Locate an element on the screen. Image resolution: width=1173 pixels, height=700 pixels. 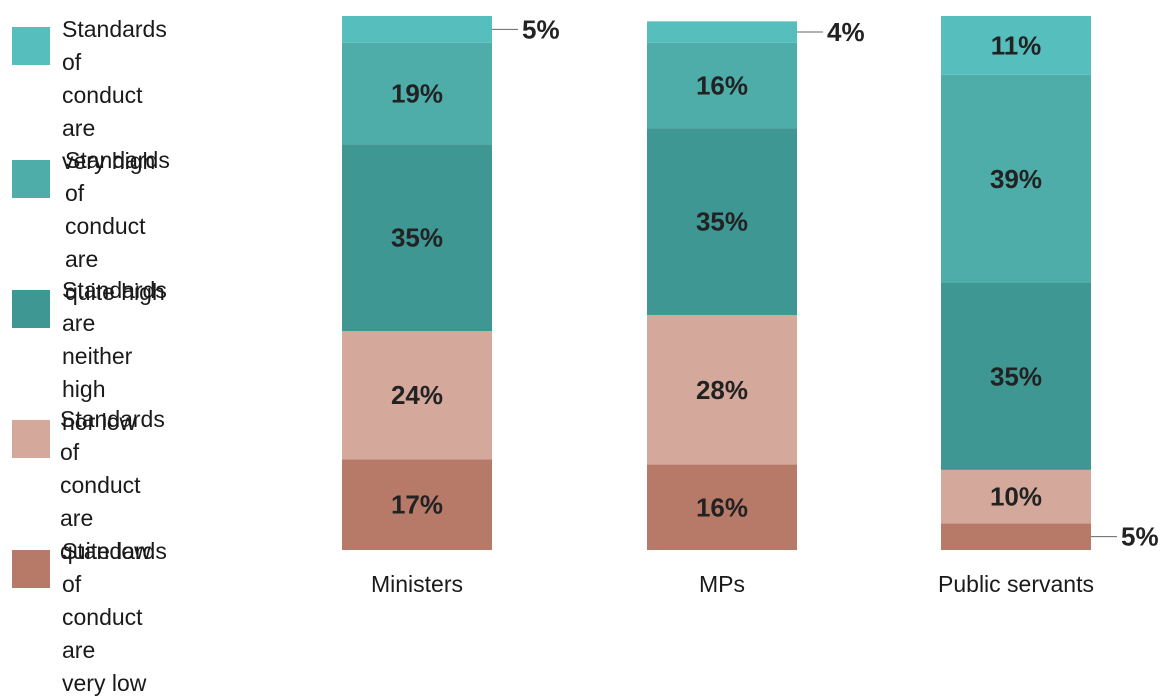
bar-ministers-standards-of-conduct-are-quite-high-label: 19% is located at coordinates (417, 93).